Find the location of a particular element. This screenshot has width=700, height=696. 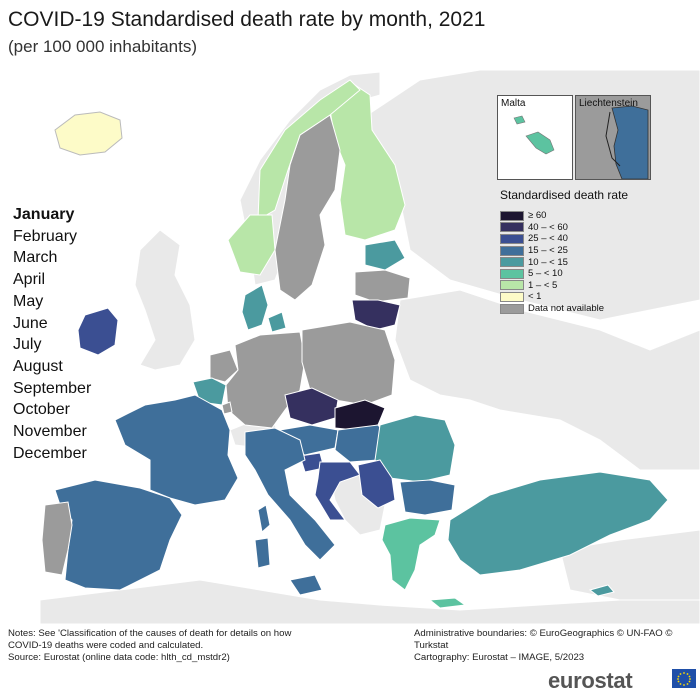

month-label-february: February is located at coordinates (45, 236).